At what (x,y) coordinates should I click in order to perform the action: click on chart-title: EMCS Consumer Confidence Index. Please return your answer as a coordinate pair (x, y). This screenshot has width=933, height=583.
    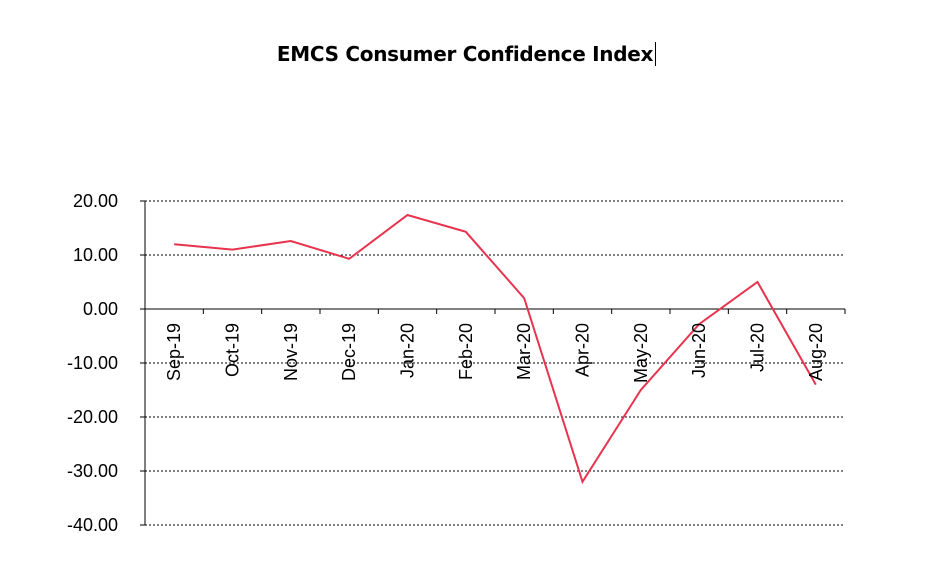
    Looking at the image, I should click on (466, 54).